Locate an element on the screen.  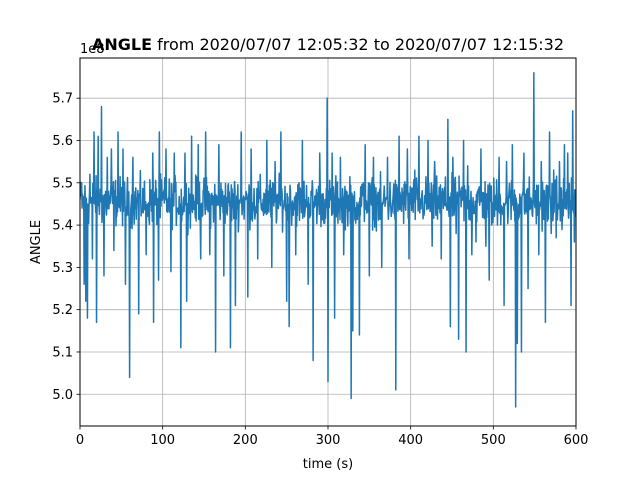
y-tick-label: 5.2 is located at coordinates (62, 310).